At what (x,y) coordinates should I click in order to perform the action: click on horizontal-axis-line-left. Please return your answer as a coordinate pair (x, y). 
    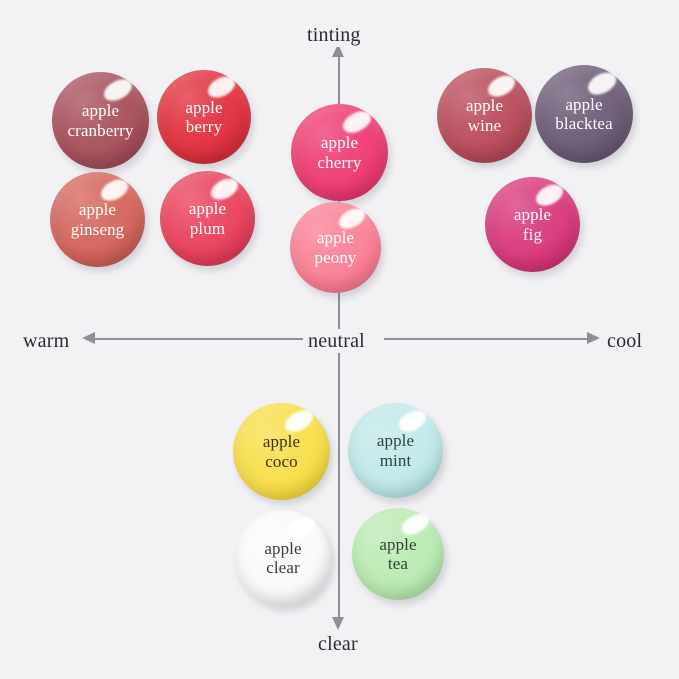
    Looking at the image, I should click on (197, 339).